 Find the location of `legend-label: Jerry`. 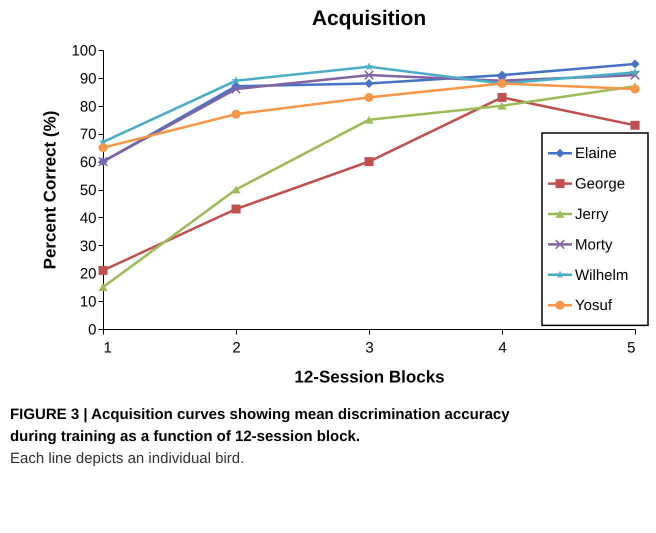

legend-label: Jerry is located at coordinates (592, 214).